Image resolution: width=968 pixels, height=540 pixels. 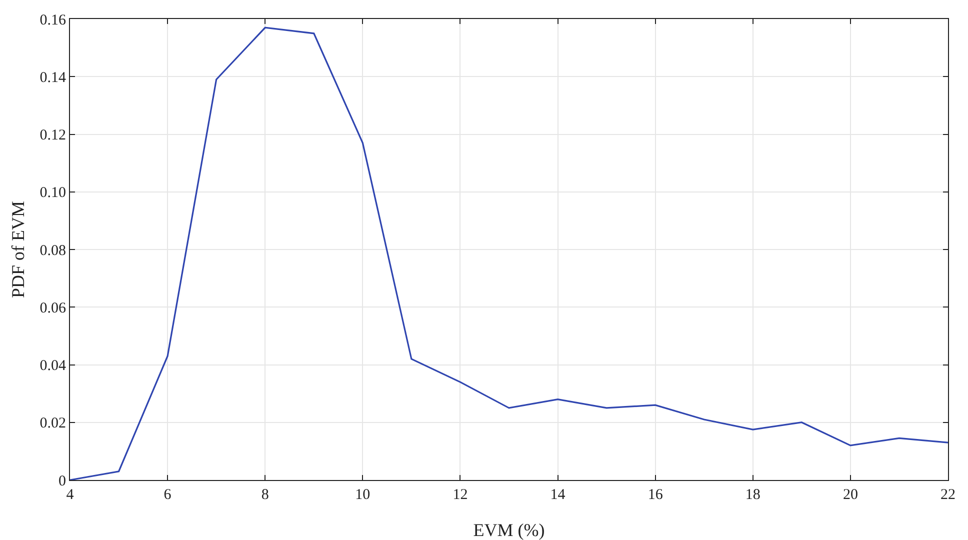 What do you see at coordinates (53, 20) in the screenshot?
I see `y-tick-label: 0.16` at bounding box center [53, 20].